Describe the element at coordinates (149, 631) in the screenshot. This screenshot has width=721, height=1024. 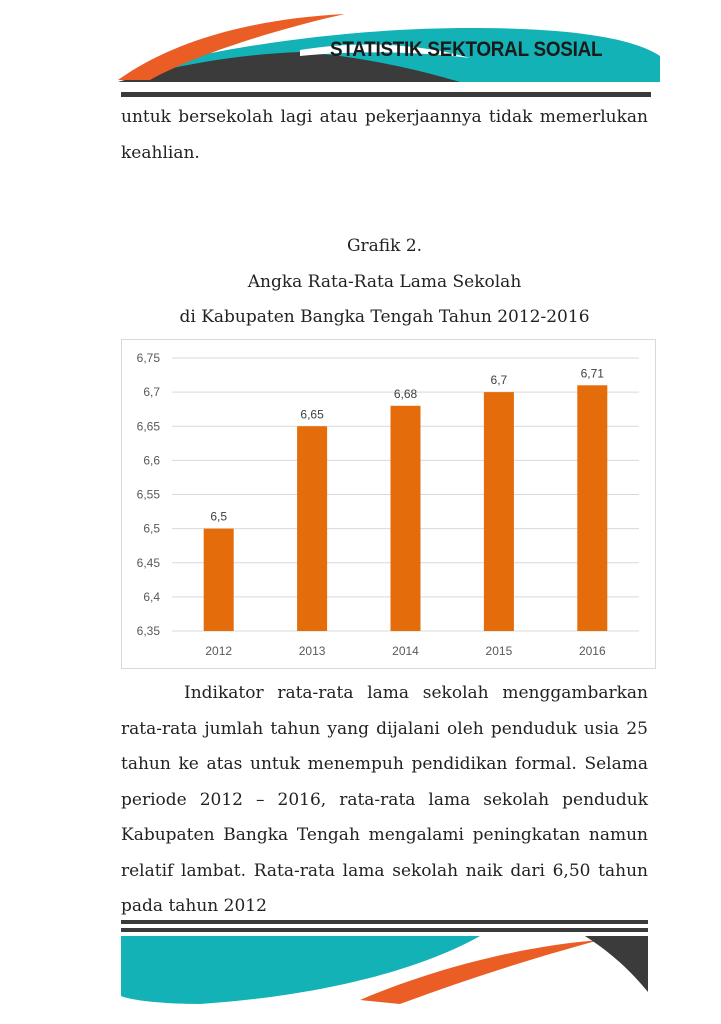
I see `y-tick-label: 6,35` at that location.